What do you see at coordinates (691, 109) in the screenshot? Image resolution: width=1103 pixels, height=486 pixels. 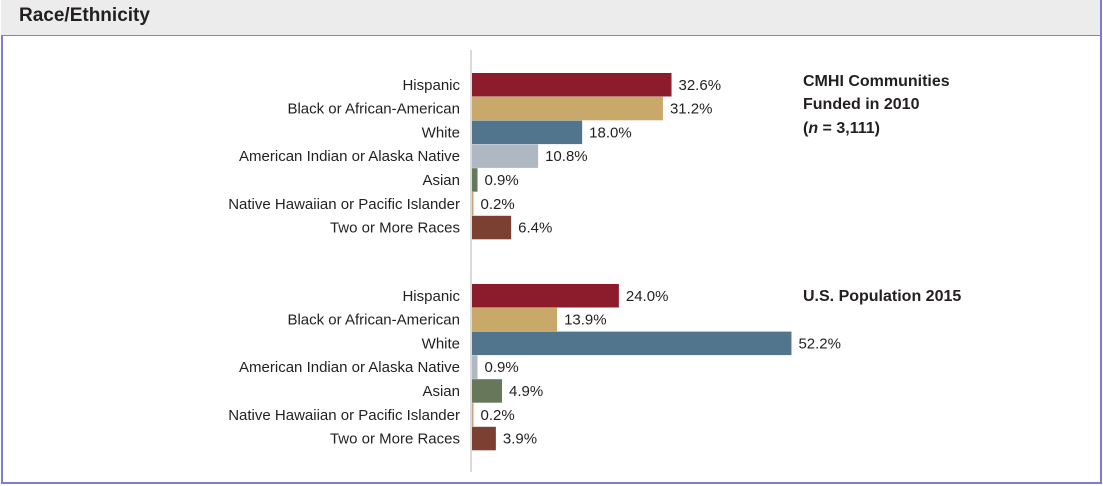 I see `value-label-black-or-african-american-series-0: 31.2%` at bounding box center [691, 109].